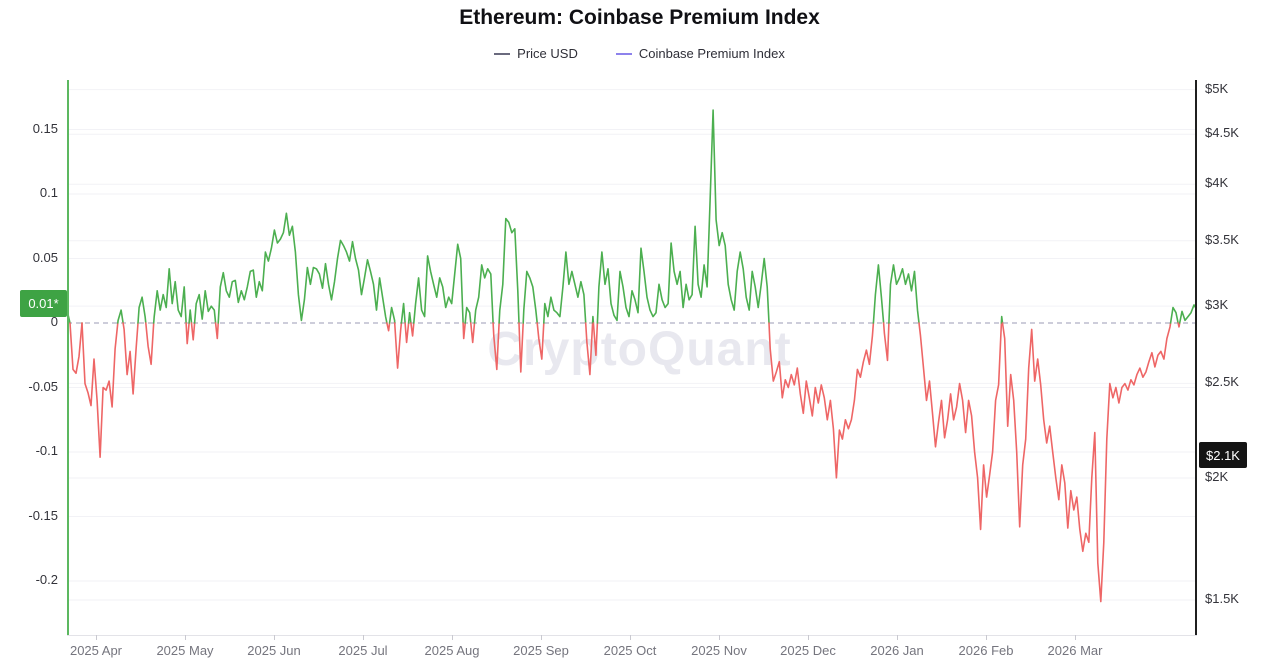 The height and width of the screenshot is (672, 1279). Describe the element at coordinates (46, 579) in the screenshot. I see `left-axis-tick-label: -0.2` at that location.